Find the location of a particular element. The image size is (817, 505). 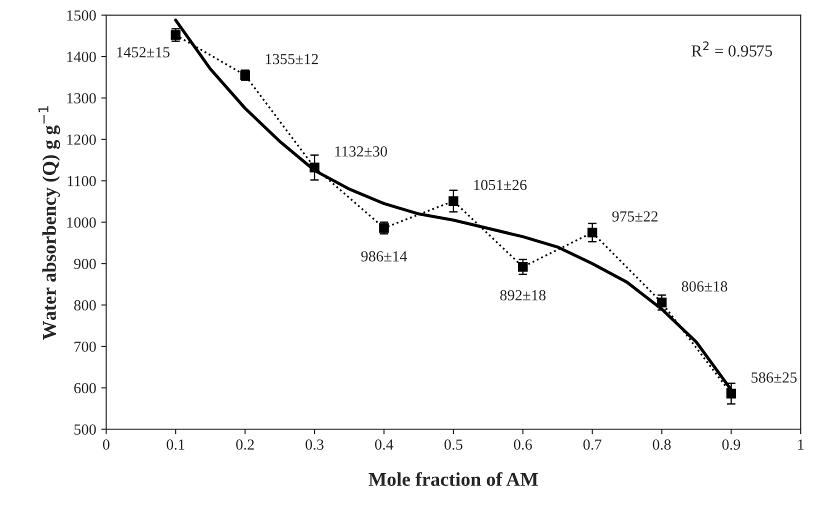

x-tick-label: 1 is located at coordinates (801, 444).